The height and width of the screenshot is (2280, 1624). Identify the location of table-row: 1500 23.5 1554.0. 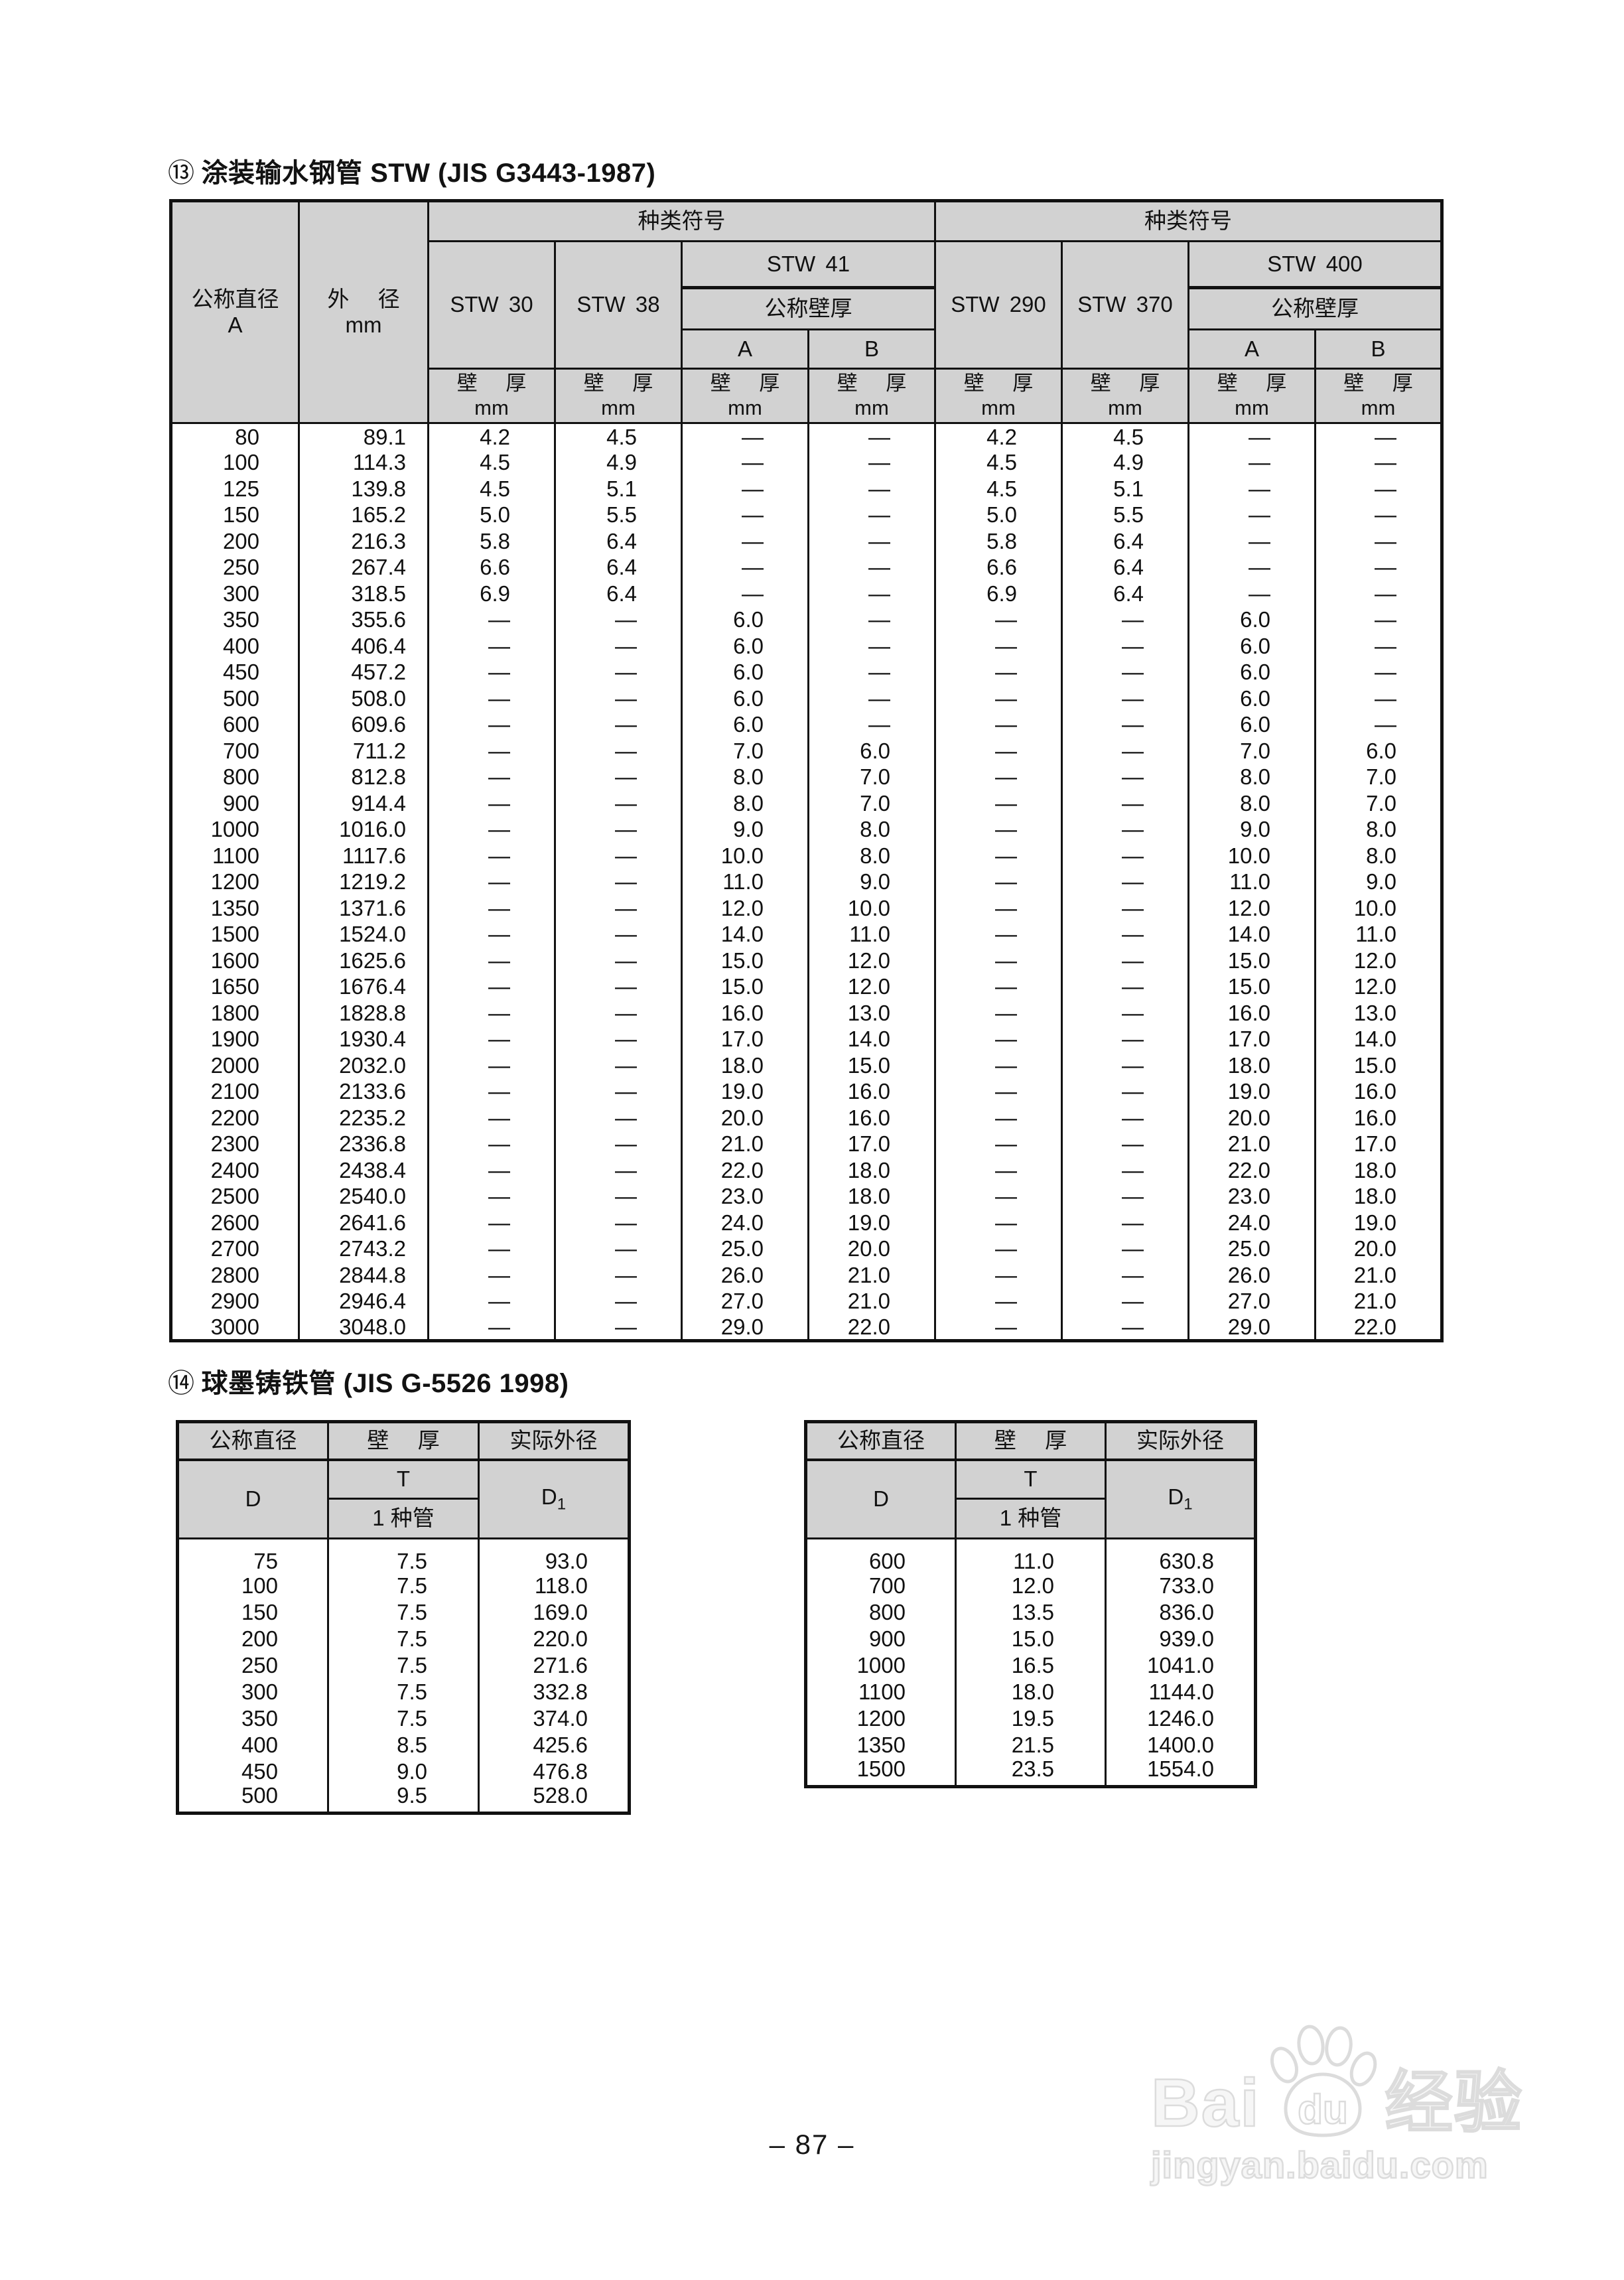
(1030, 1772).